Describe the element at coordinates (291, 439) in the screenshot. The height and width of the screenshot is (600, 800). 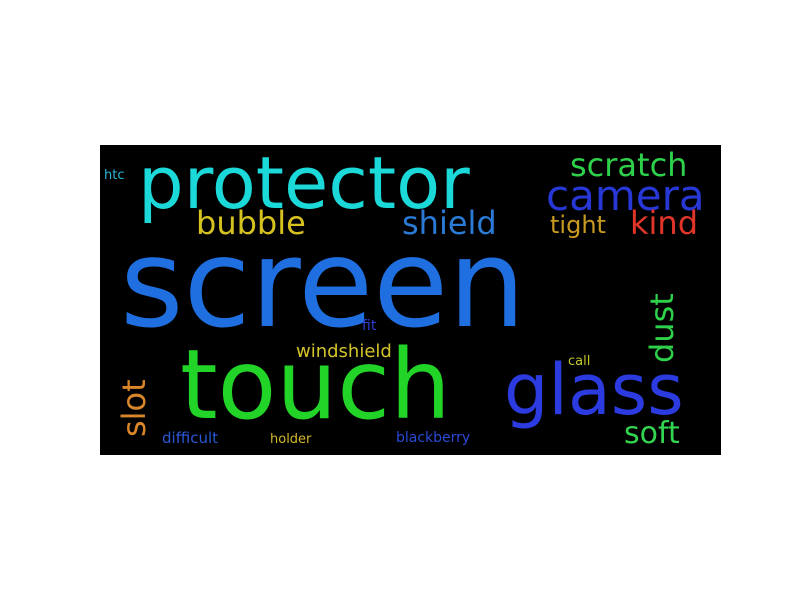
I see `word-holder: holder` at that location.